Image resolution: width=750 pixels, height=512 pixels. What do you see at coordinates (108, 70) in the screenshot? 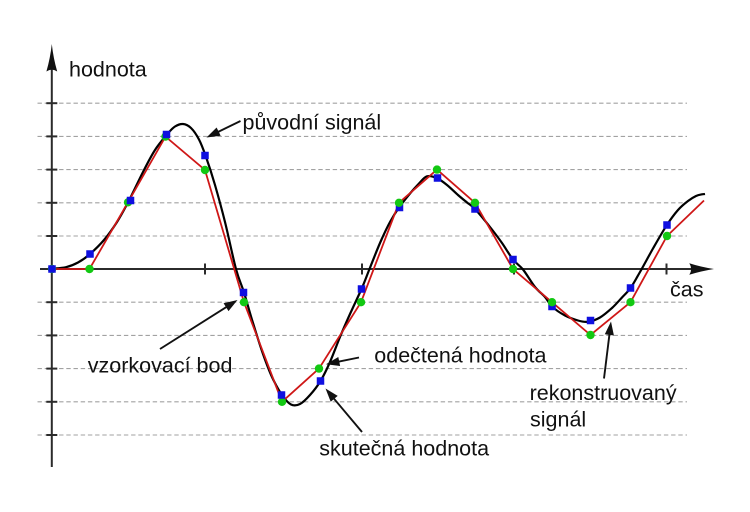
I see `svg-text: hodnota` at bounding box center [108, 70].